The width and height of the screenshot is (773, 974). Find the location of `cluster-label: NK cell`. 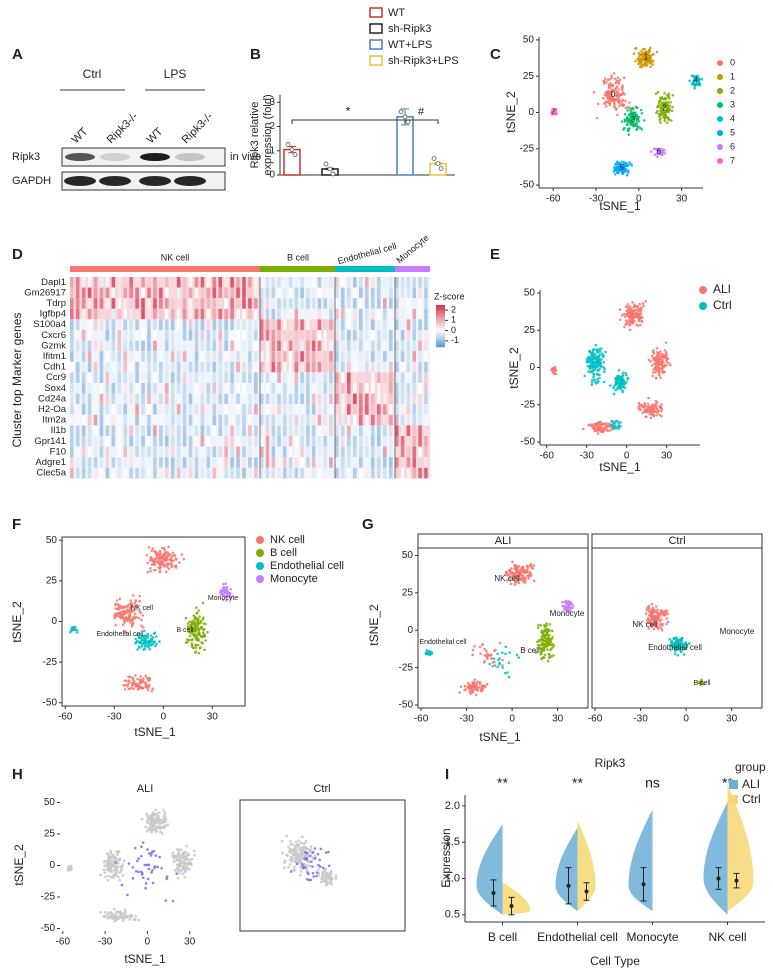

cluster-label: NK cell is located at coordinates (507, 578).